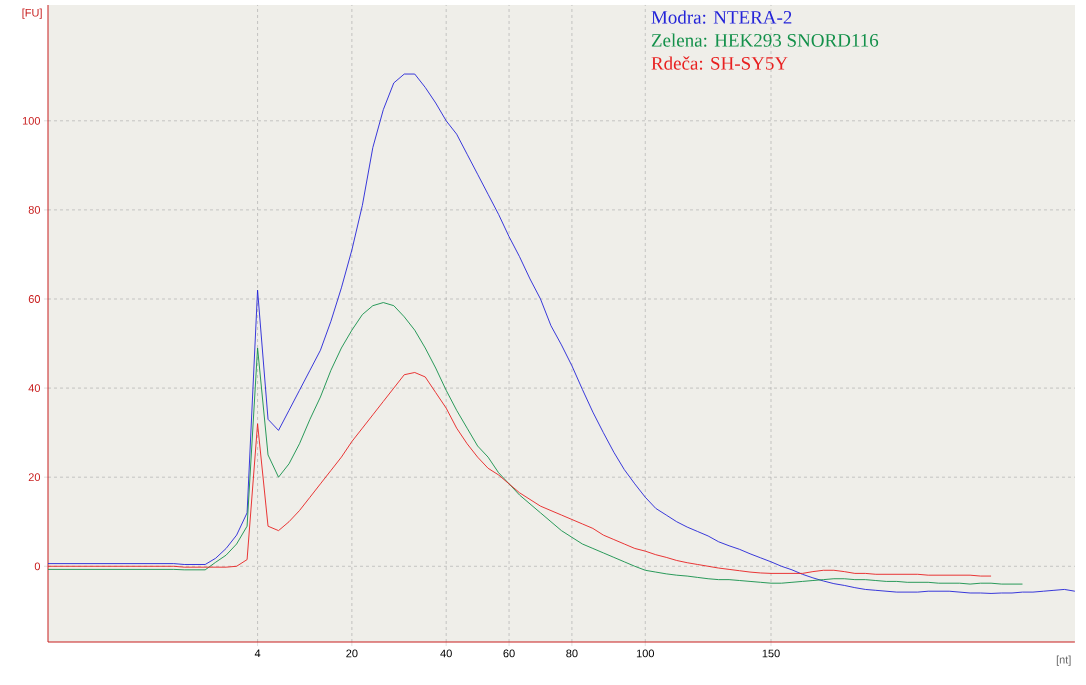 The image size is (1086, 685). What do you see at coordinates (771, 653) in the screenshot?
I see `x-tick-label: 150` at bounding box center [771, 653].